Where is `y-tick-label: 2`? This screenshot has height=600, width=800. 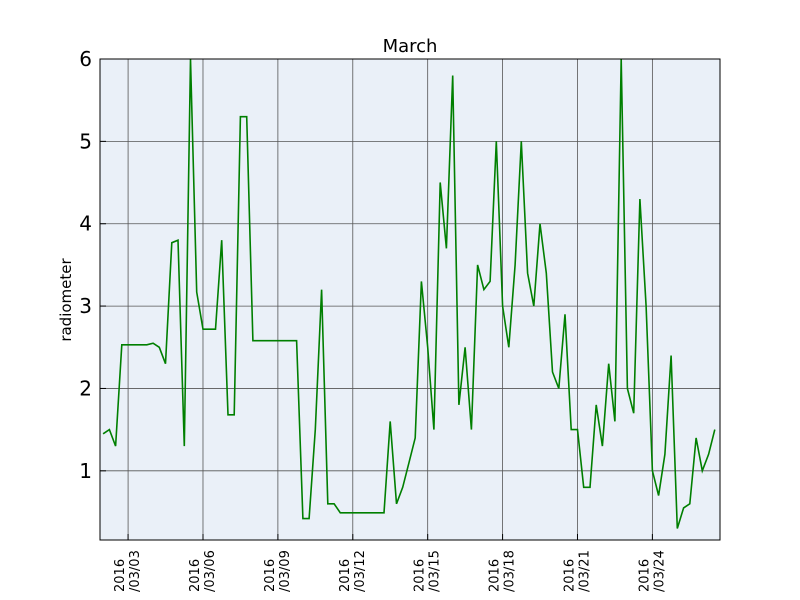 y-tick-label: 2 is located at coordinates (85, 388).